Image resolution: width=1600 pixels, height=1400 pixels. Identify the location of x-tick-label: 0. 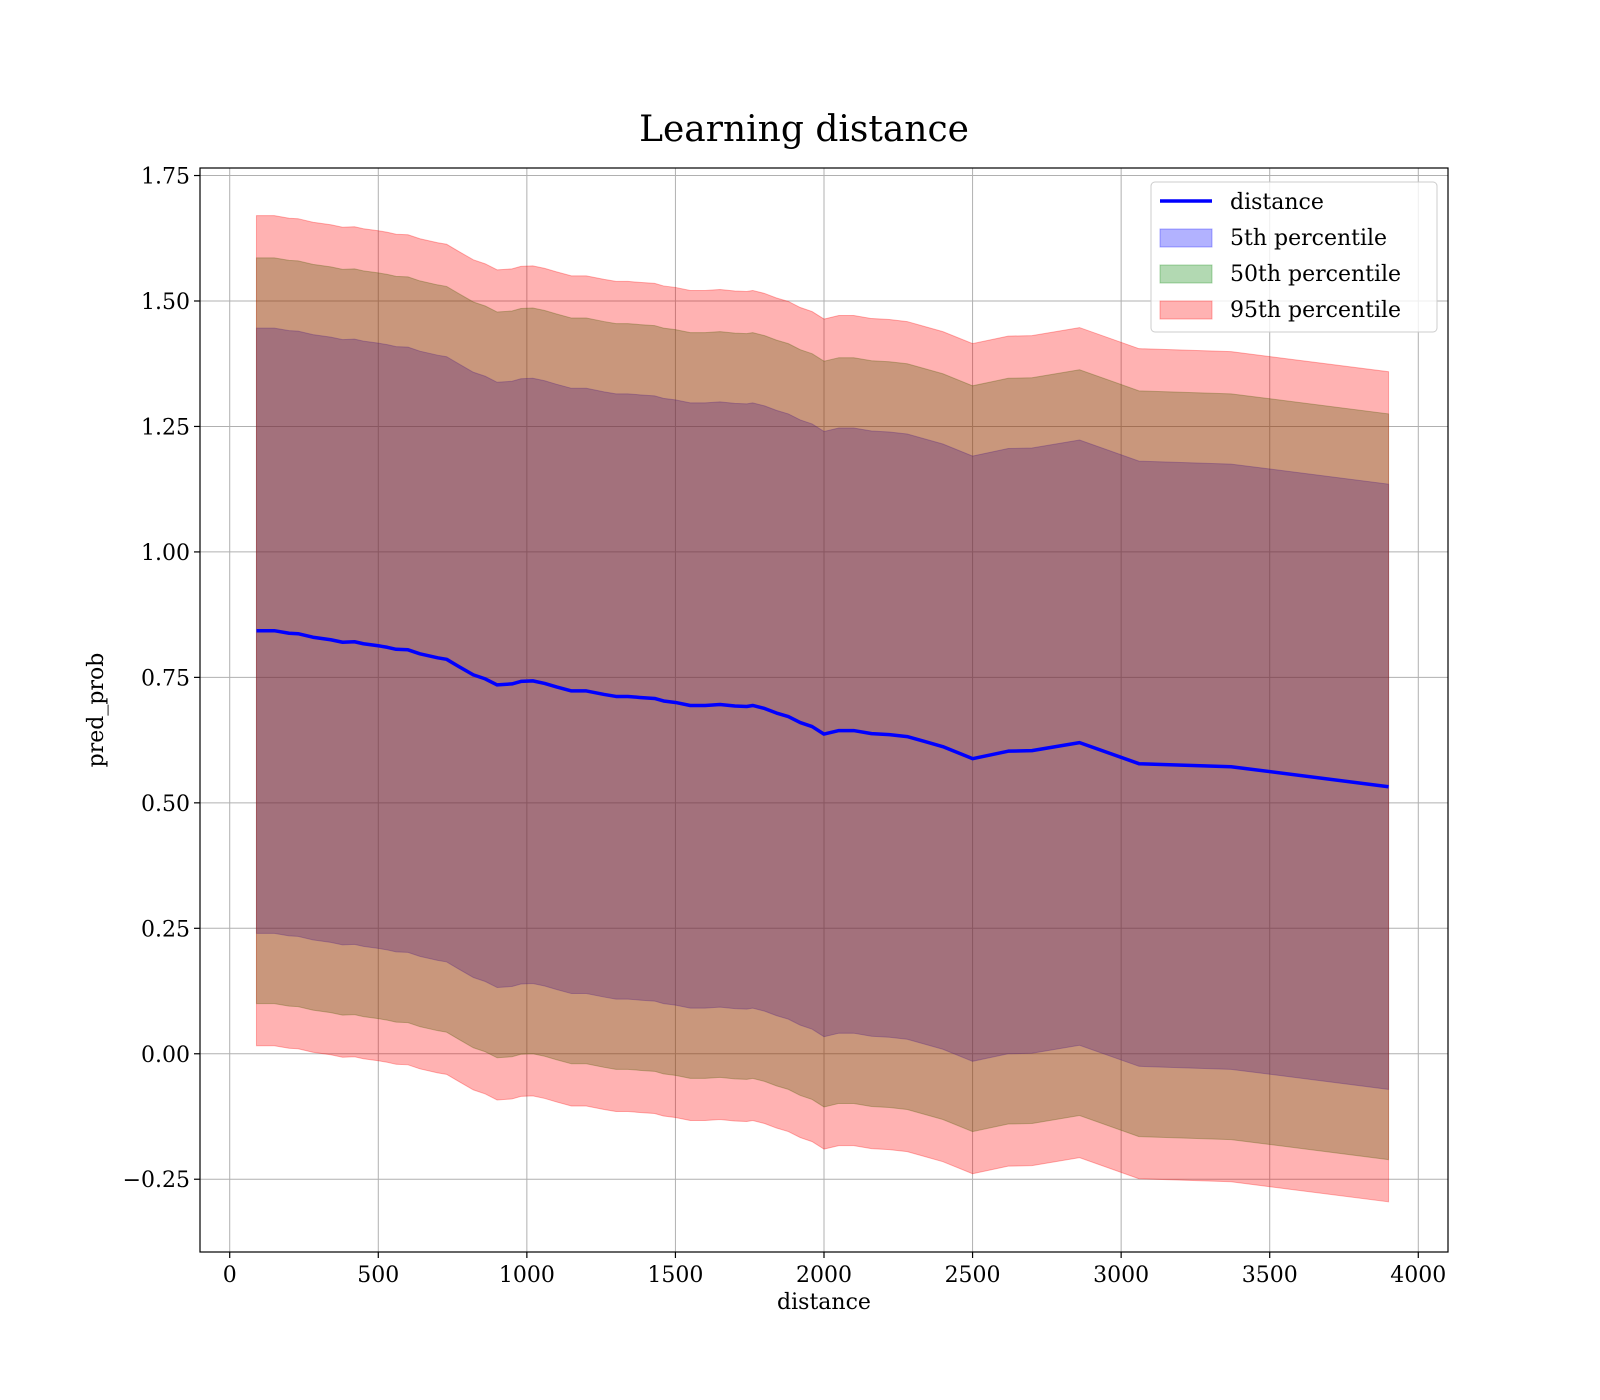
(230, 1275).